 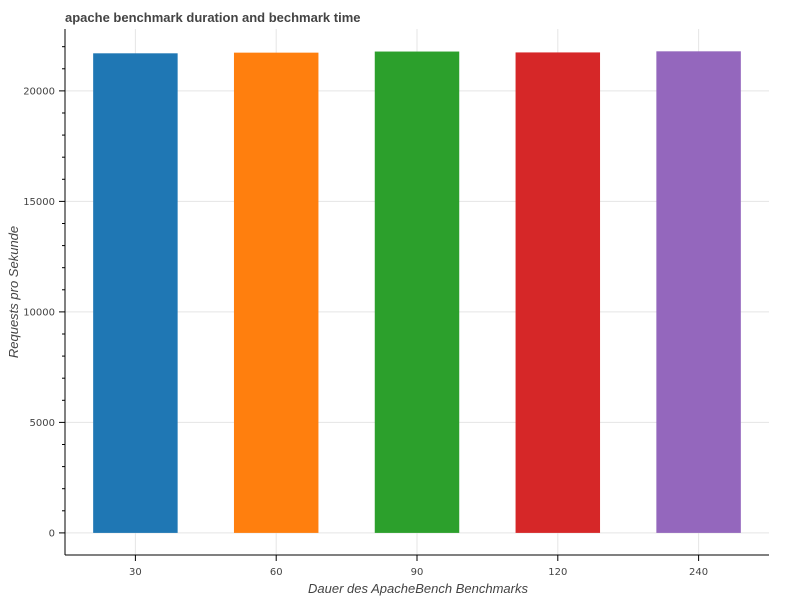 What do you see at coordinates (13, 292) in the screenshot?
I see `y-axis-label: Requests pro Sekunde` at bounding box center [13, 292].